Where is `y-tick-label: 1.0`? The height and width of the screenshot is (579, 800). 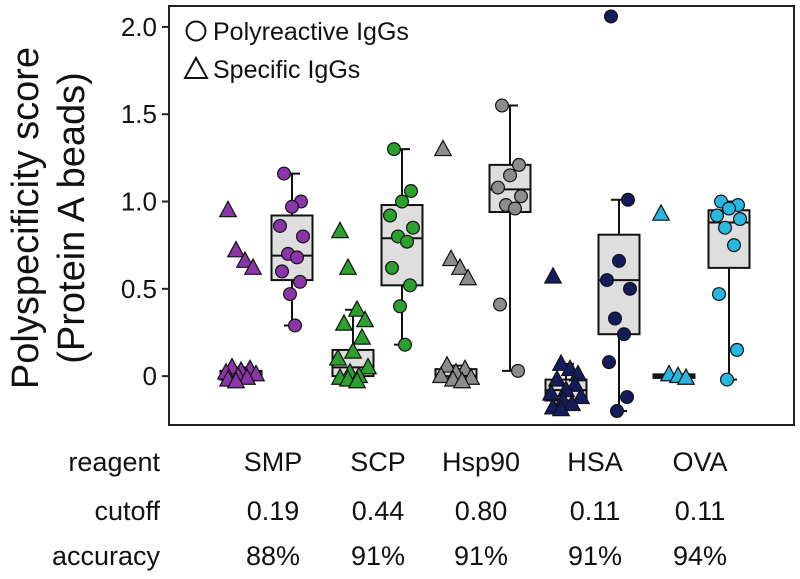 y-tick-label: 1.0 is located at coordinates (139, 202).